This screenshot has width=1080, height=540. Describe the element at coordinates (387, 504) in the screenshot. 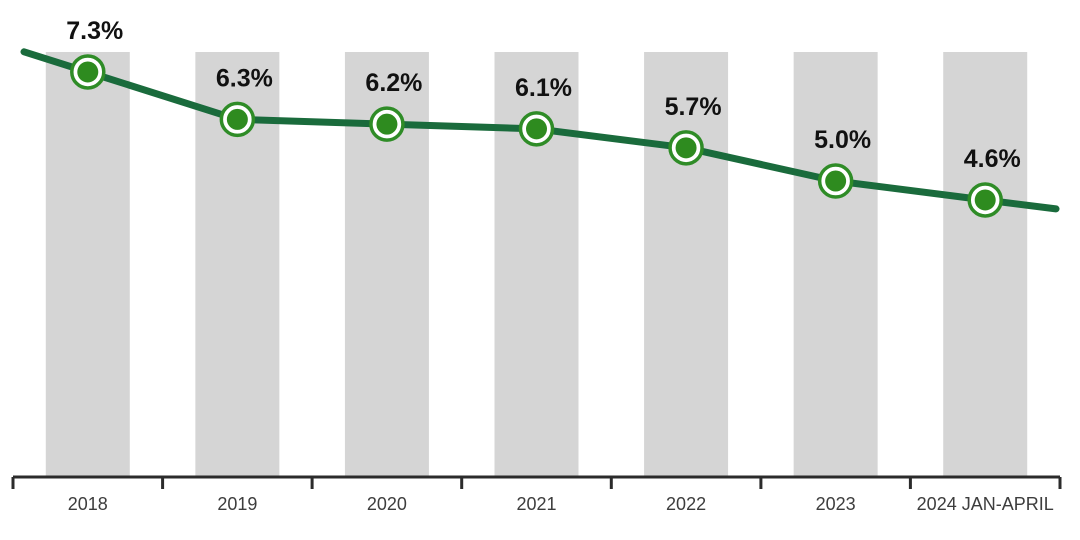

I see `x-tick-label: 2020` at that location.